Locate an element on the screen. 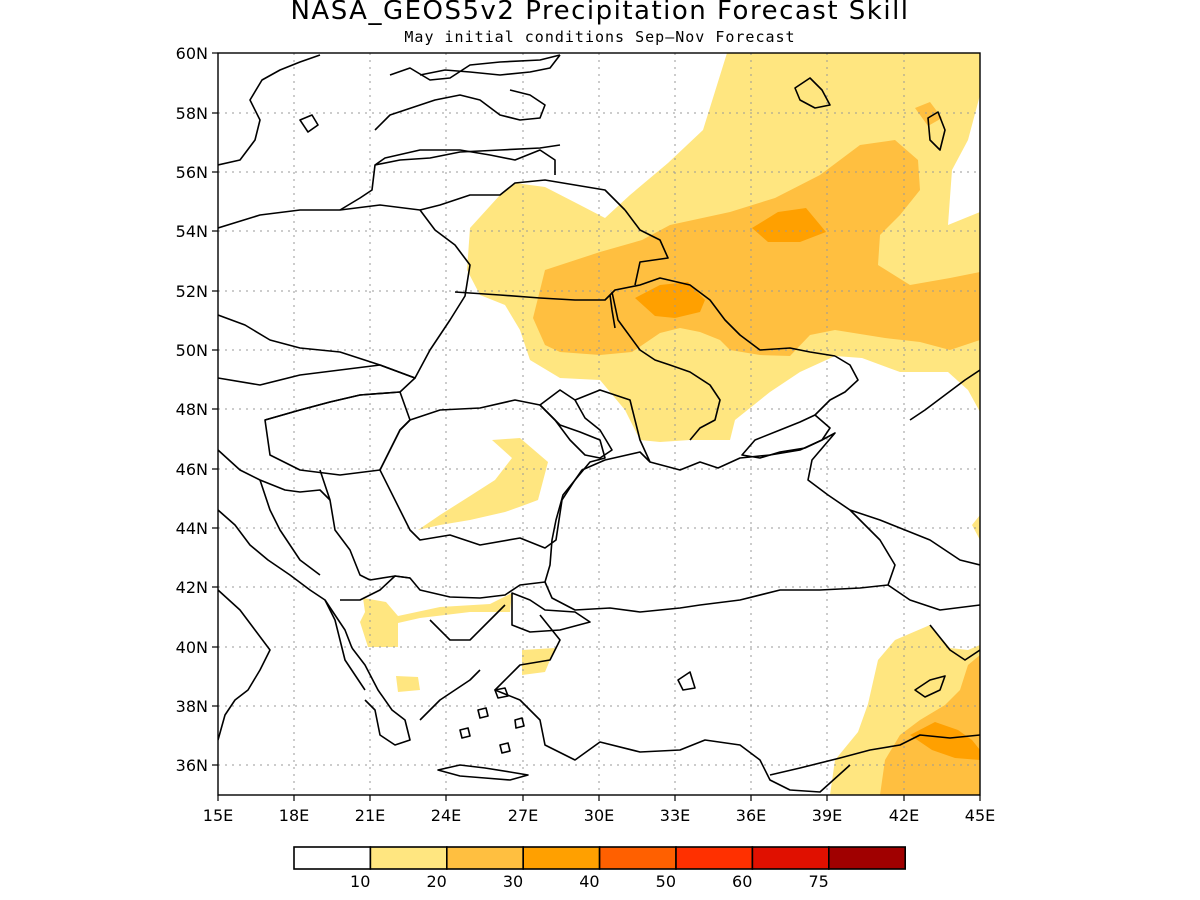  romania-border is located at coordinates (492, 474).